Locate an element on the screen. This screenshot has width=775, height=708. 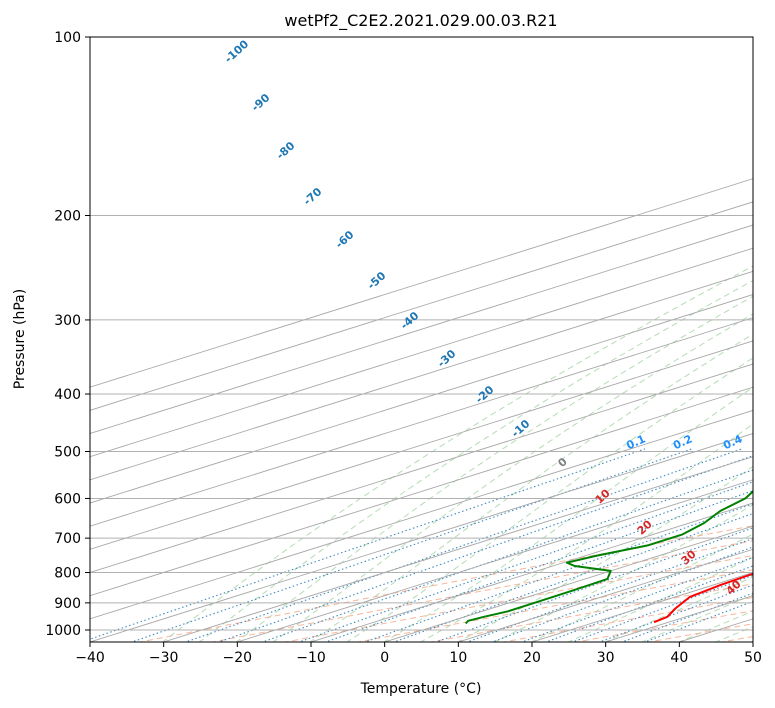
x-tick-label: −20 is located at coordinates (238, 658).